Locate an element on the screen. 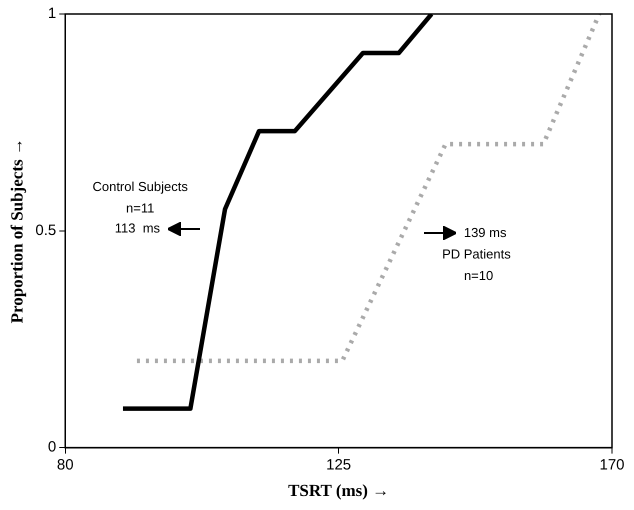 This screenshot has width=634, height=510. y-axis-title: Proportion of Subjects → is located at coordinates (17, 231).